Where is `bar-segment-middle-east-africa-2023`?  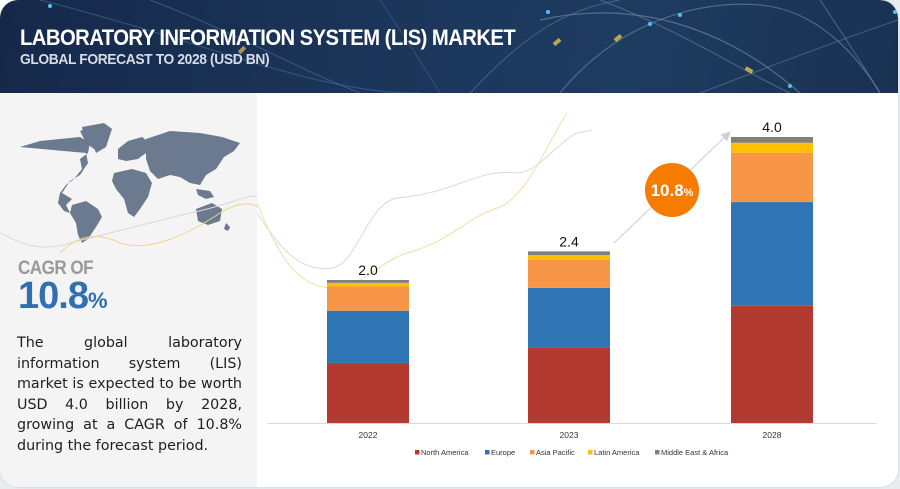 bar-segment-middle-east-africa-2023 is located at coordinates (569, 253).